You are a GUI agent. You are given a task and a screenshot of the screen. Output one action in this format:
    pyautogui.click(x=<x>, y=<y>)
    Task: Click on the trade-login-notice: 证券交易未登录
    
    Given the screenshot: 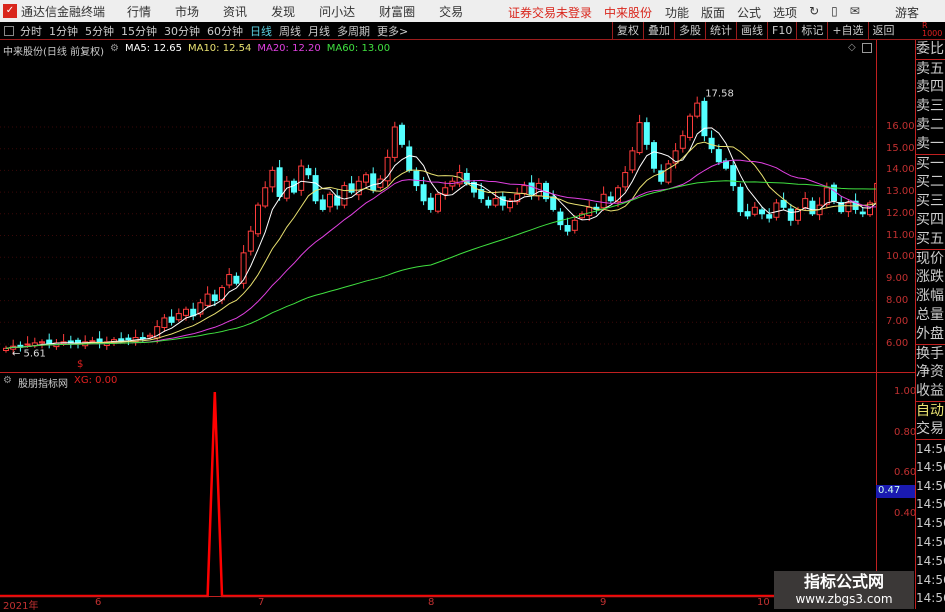 What is the action you would take?
    pyautogui.click(x=550, y=13)
    